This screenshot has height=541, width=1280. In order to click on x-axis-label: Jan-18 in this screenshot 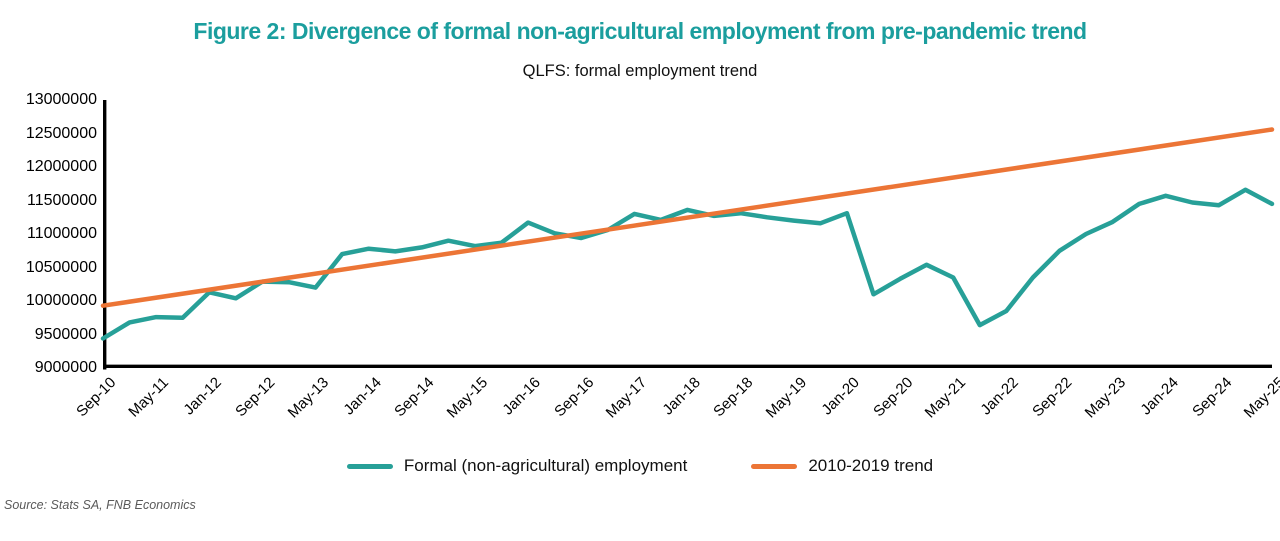, I will do `click(681, 396)`.